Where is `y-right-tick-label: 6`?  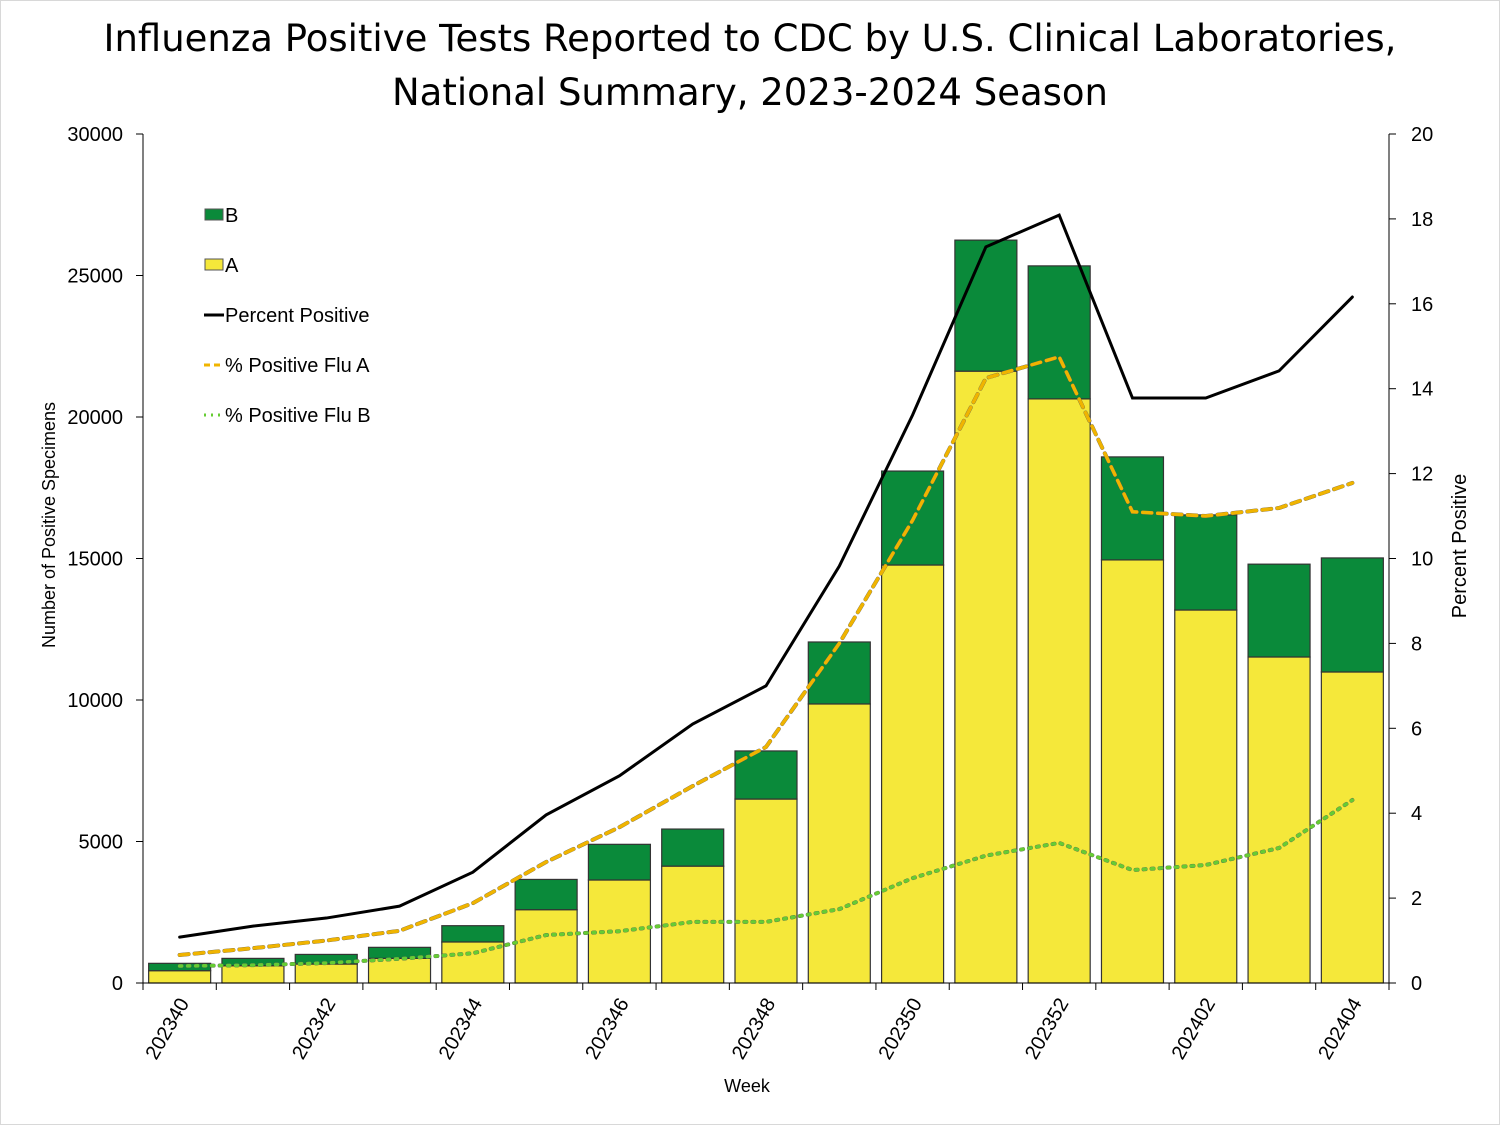 y-right-tick-label: 6 is located at coordinates (1416, 729).